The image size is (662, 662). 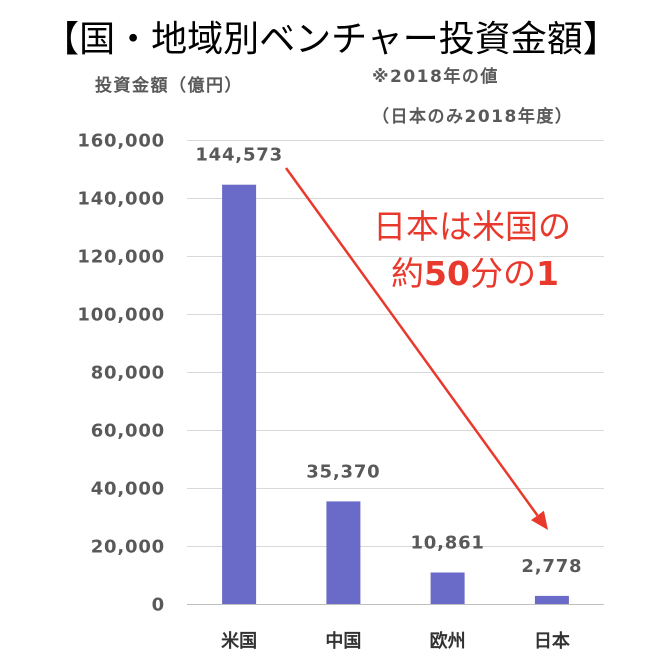 I want to click on y-tick-label: 20,000, so click(x=128, y=547).